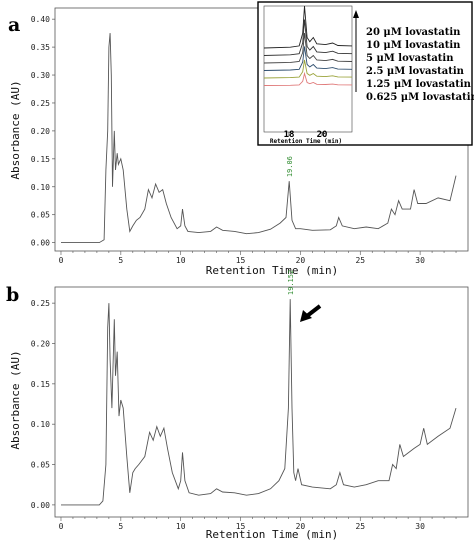 Image resolution: width=474 pixels, height=542 pixels. I want to click on y-tick-label: 0.40, so click(40, 19).